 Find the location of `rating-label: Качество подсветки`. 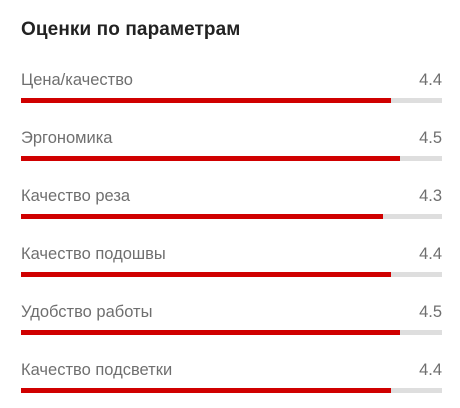

rating-label: Качество подсветки is located at coordinates (97, 370).